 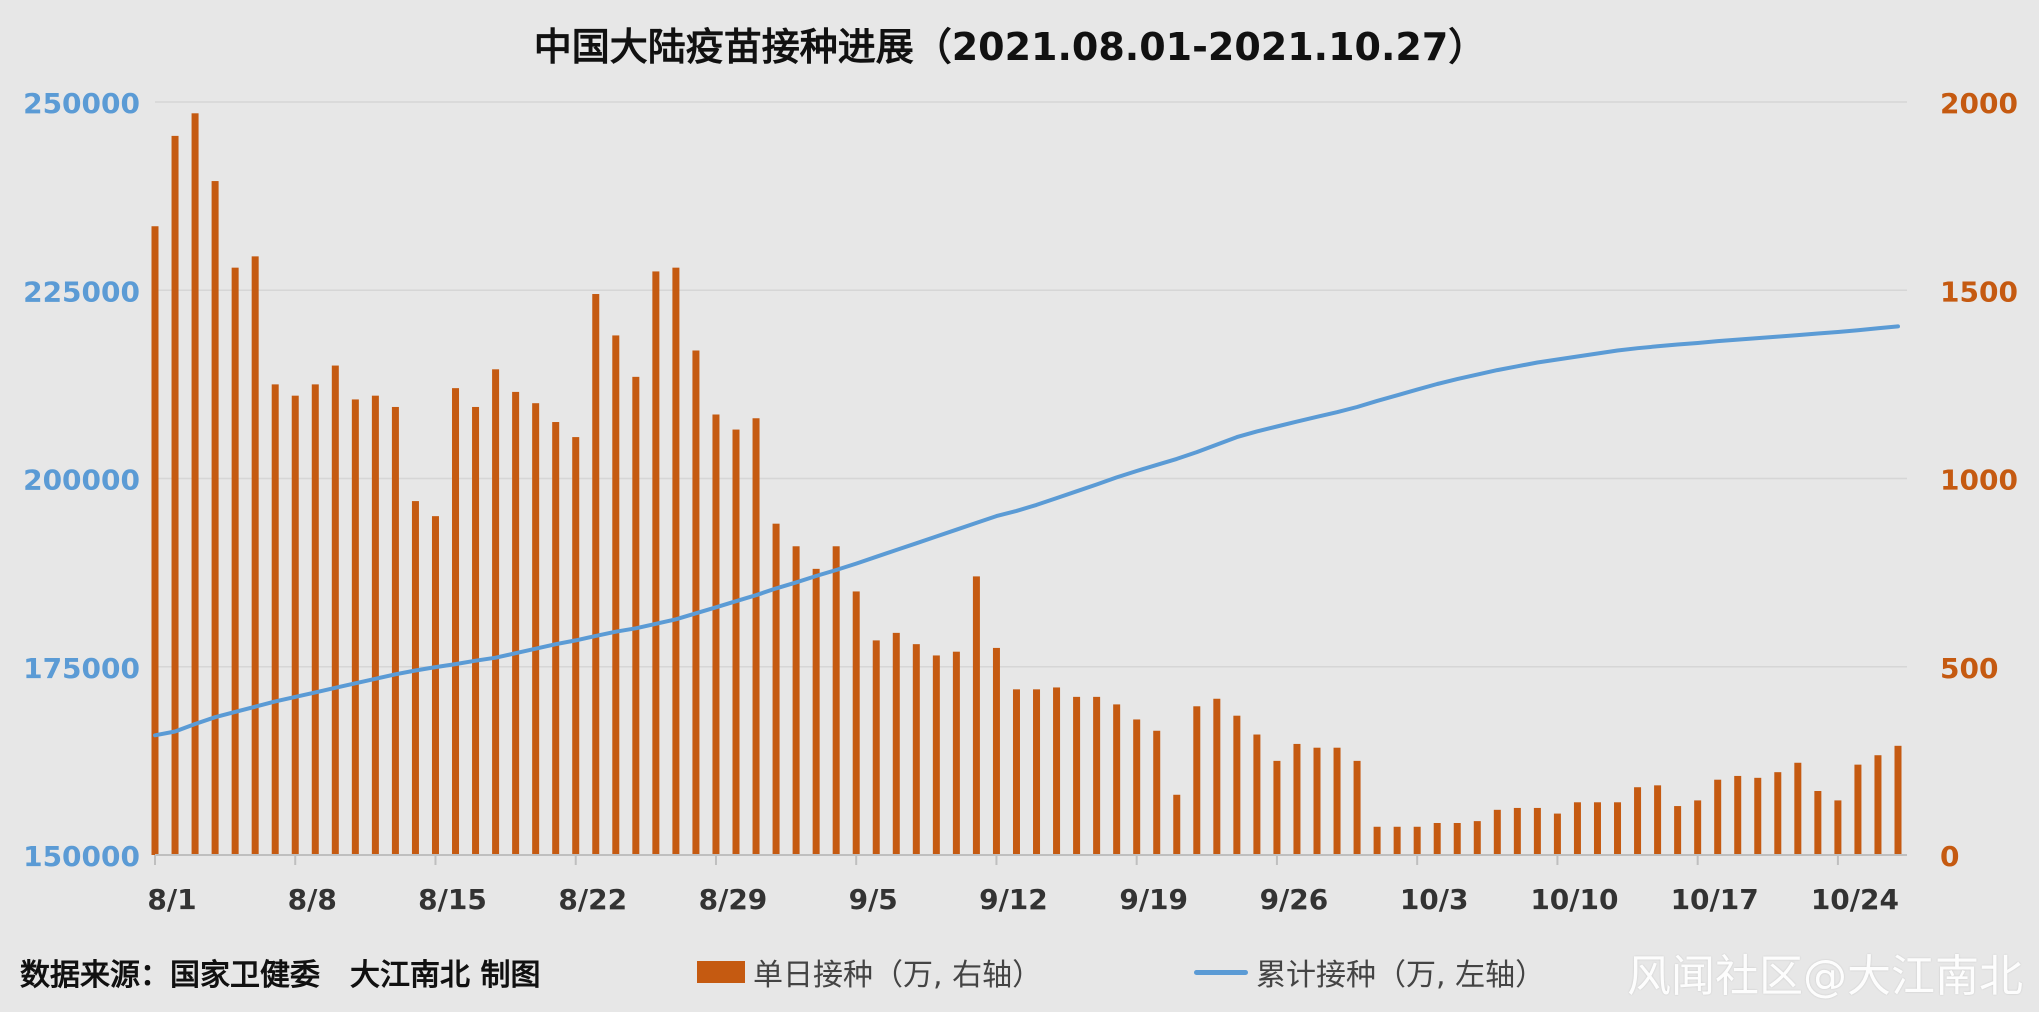 What do you see at coordinates (1010, 47) in the screenshot?
I see `chart-title: 中国大陆疫苗接种进展（2021.08.01-2021.10.27）` at bounding box center [1010, 47].